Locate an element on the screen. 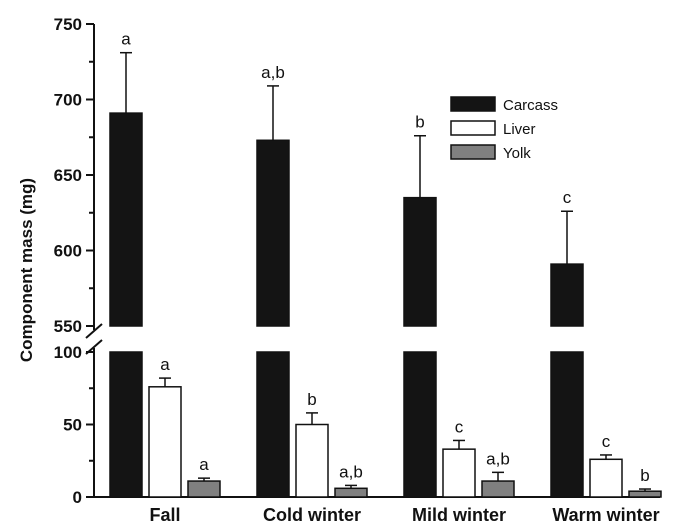  y-tick-label: 50 is located at coordinates (72, 425).